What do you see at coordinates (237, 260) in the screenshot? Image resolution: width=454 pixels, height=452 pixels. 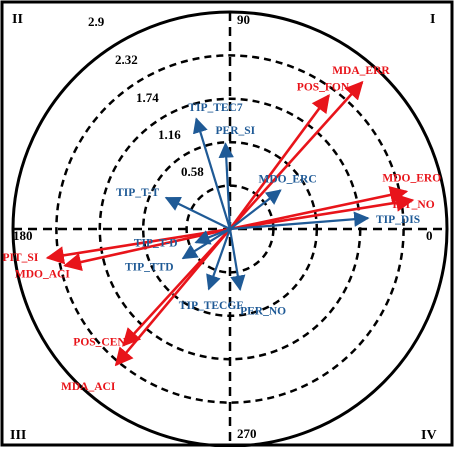 I see `vector-per-no` at bounding box center [237, 260].